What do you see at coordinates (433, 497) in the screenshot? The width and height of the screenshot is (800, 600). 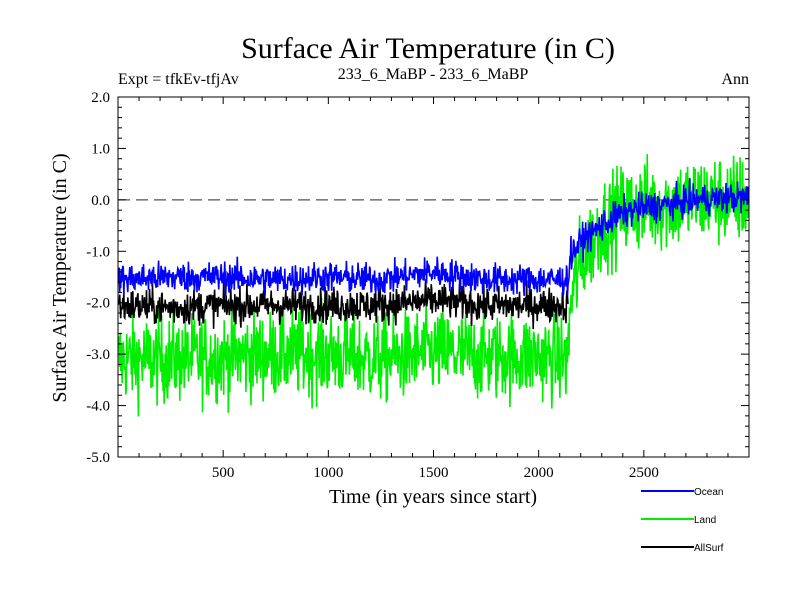 I see `x-axis-label: Time (in years since start)` at bounding box center [433, 497].